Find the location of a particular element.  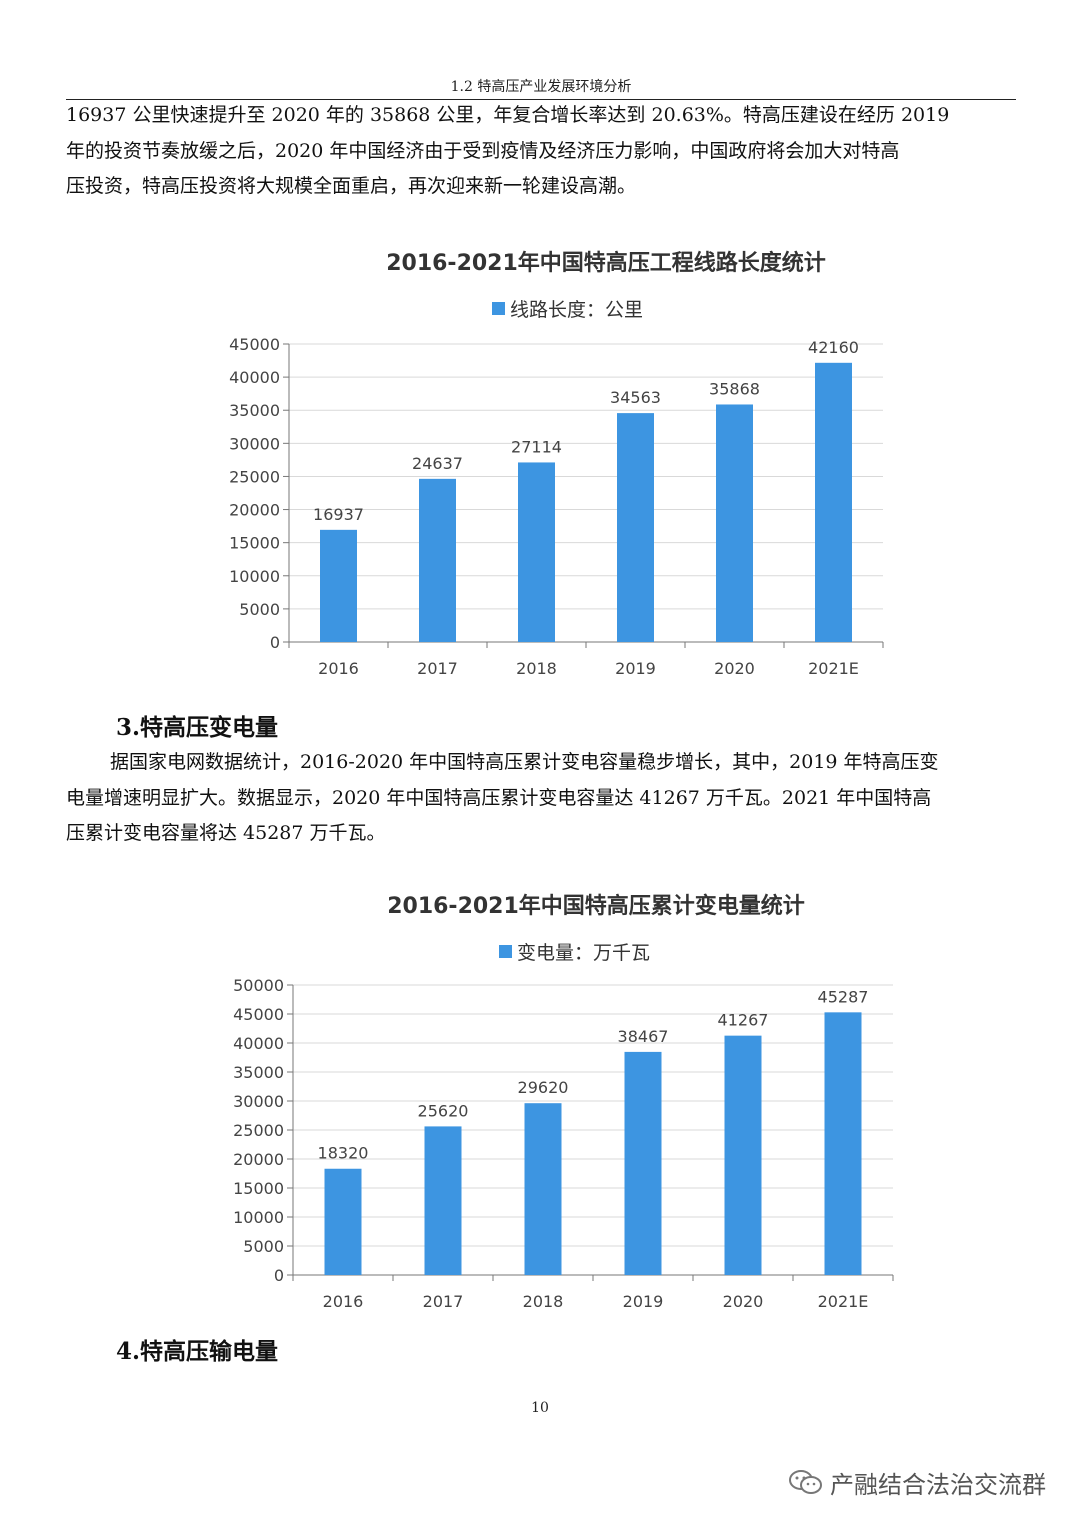

section-4-heading: 4.特高压输电量 is located at coordinates (197, 1351).